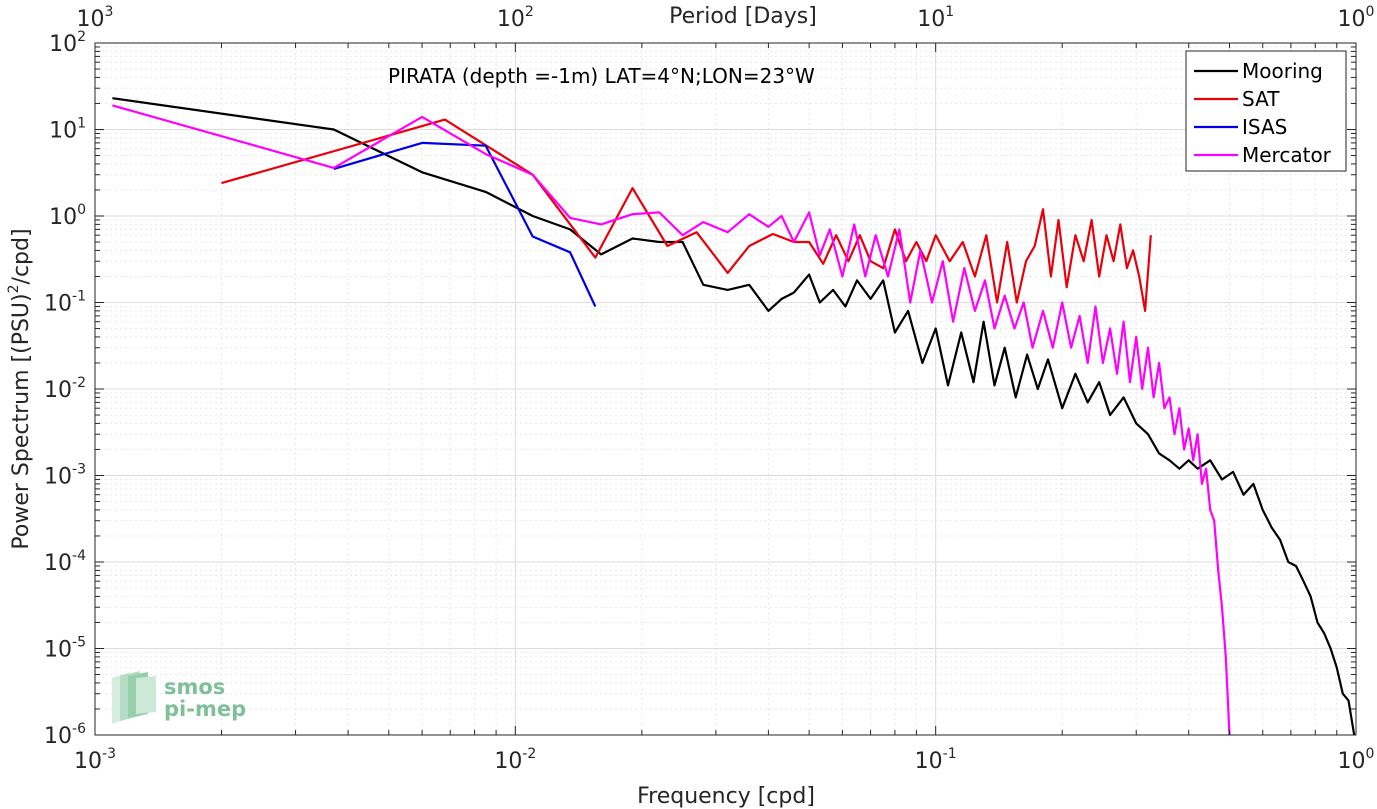 The image size is (1377, 809). Describe the element at coordinates (1287, 155) in the screenshot. I see `legend-label-mercator: Mercator` at that location.